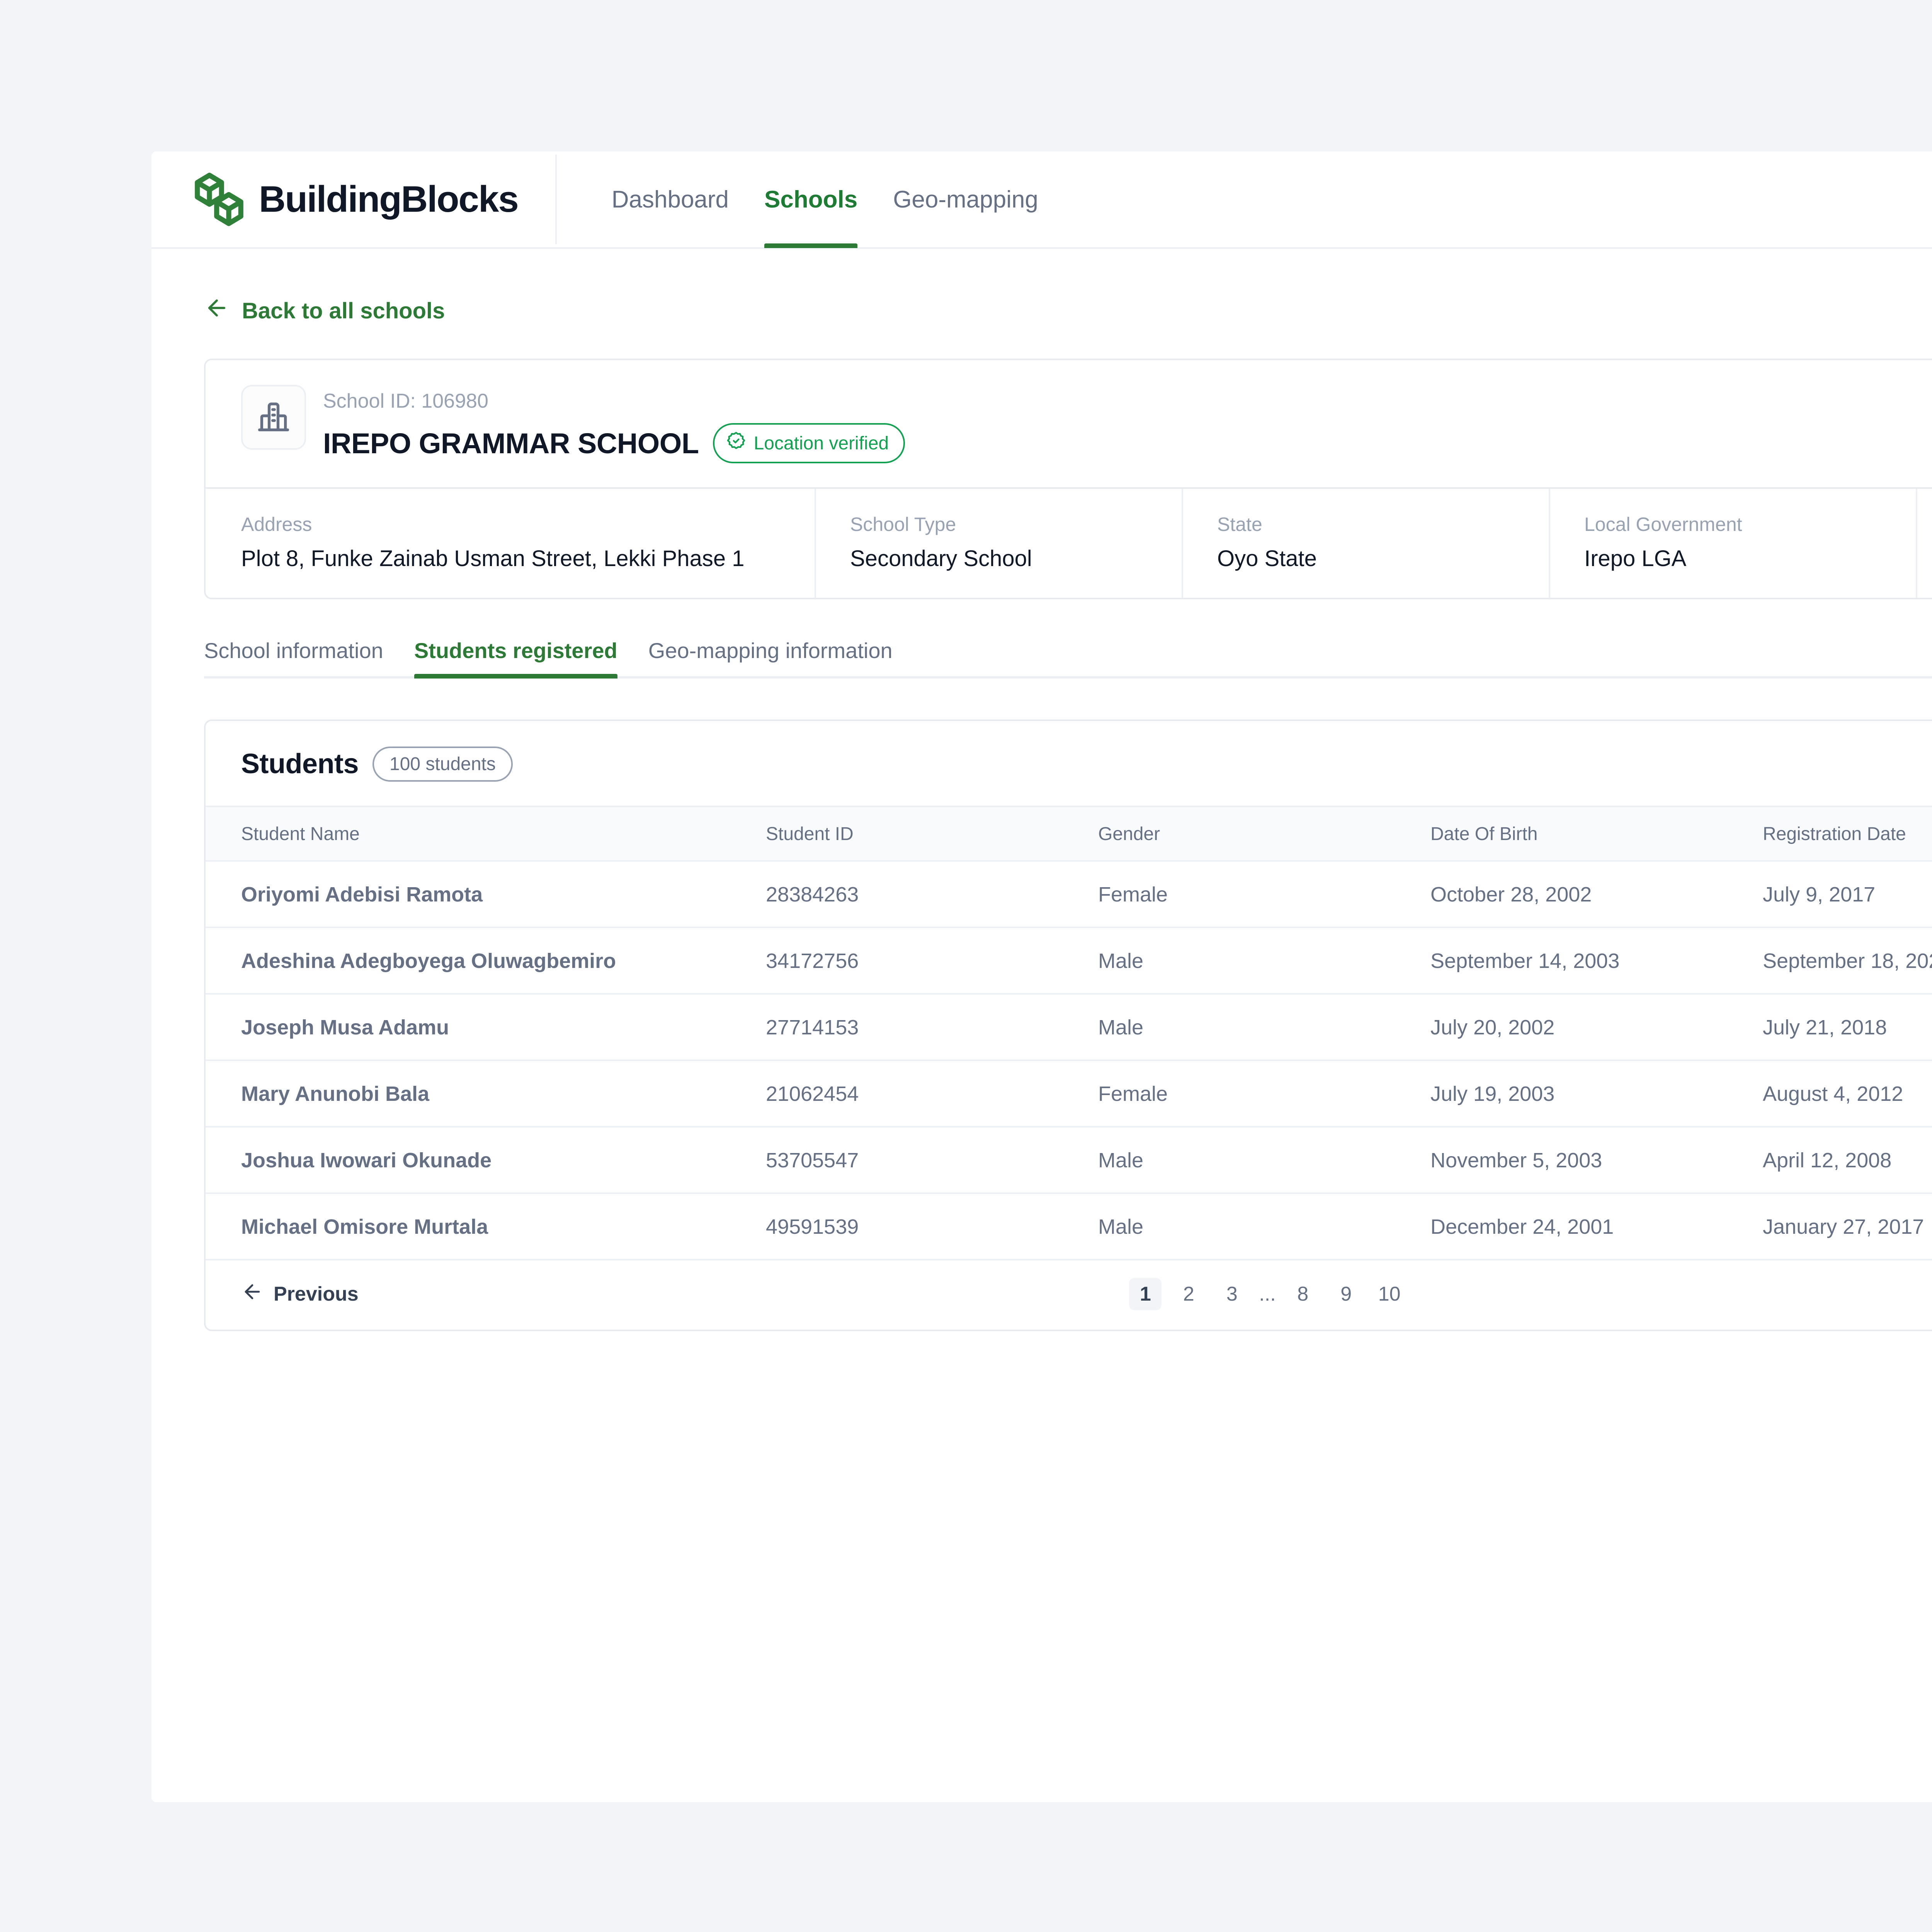 Image resolution: width=1932 pixels, height=1932 pixels. I want to click on column-header-student-id: Student ID, so click(932, 834).